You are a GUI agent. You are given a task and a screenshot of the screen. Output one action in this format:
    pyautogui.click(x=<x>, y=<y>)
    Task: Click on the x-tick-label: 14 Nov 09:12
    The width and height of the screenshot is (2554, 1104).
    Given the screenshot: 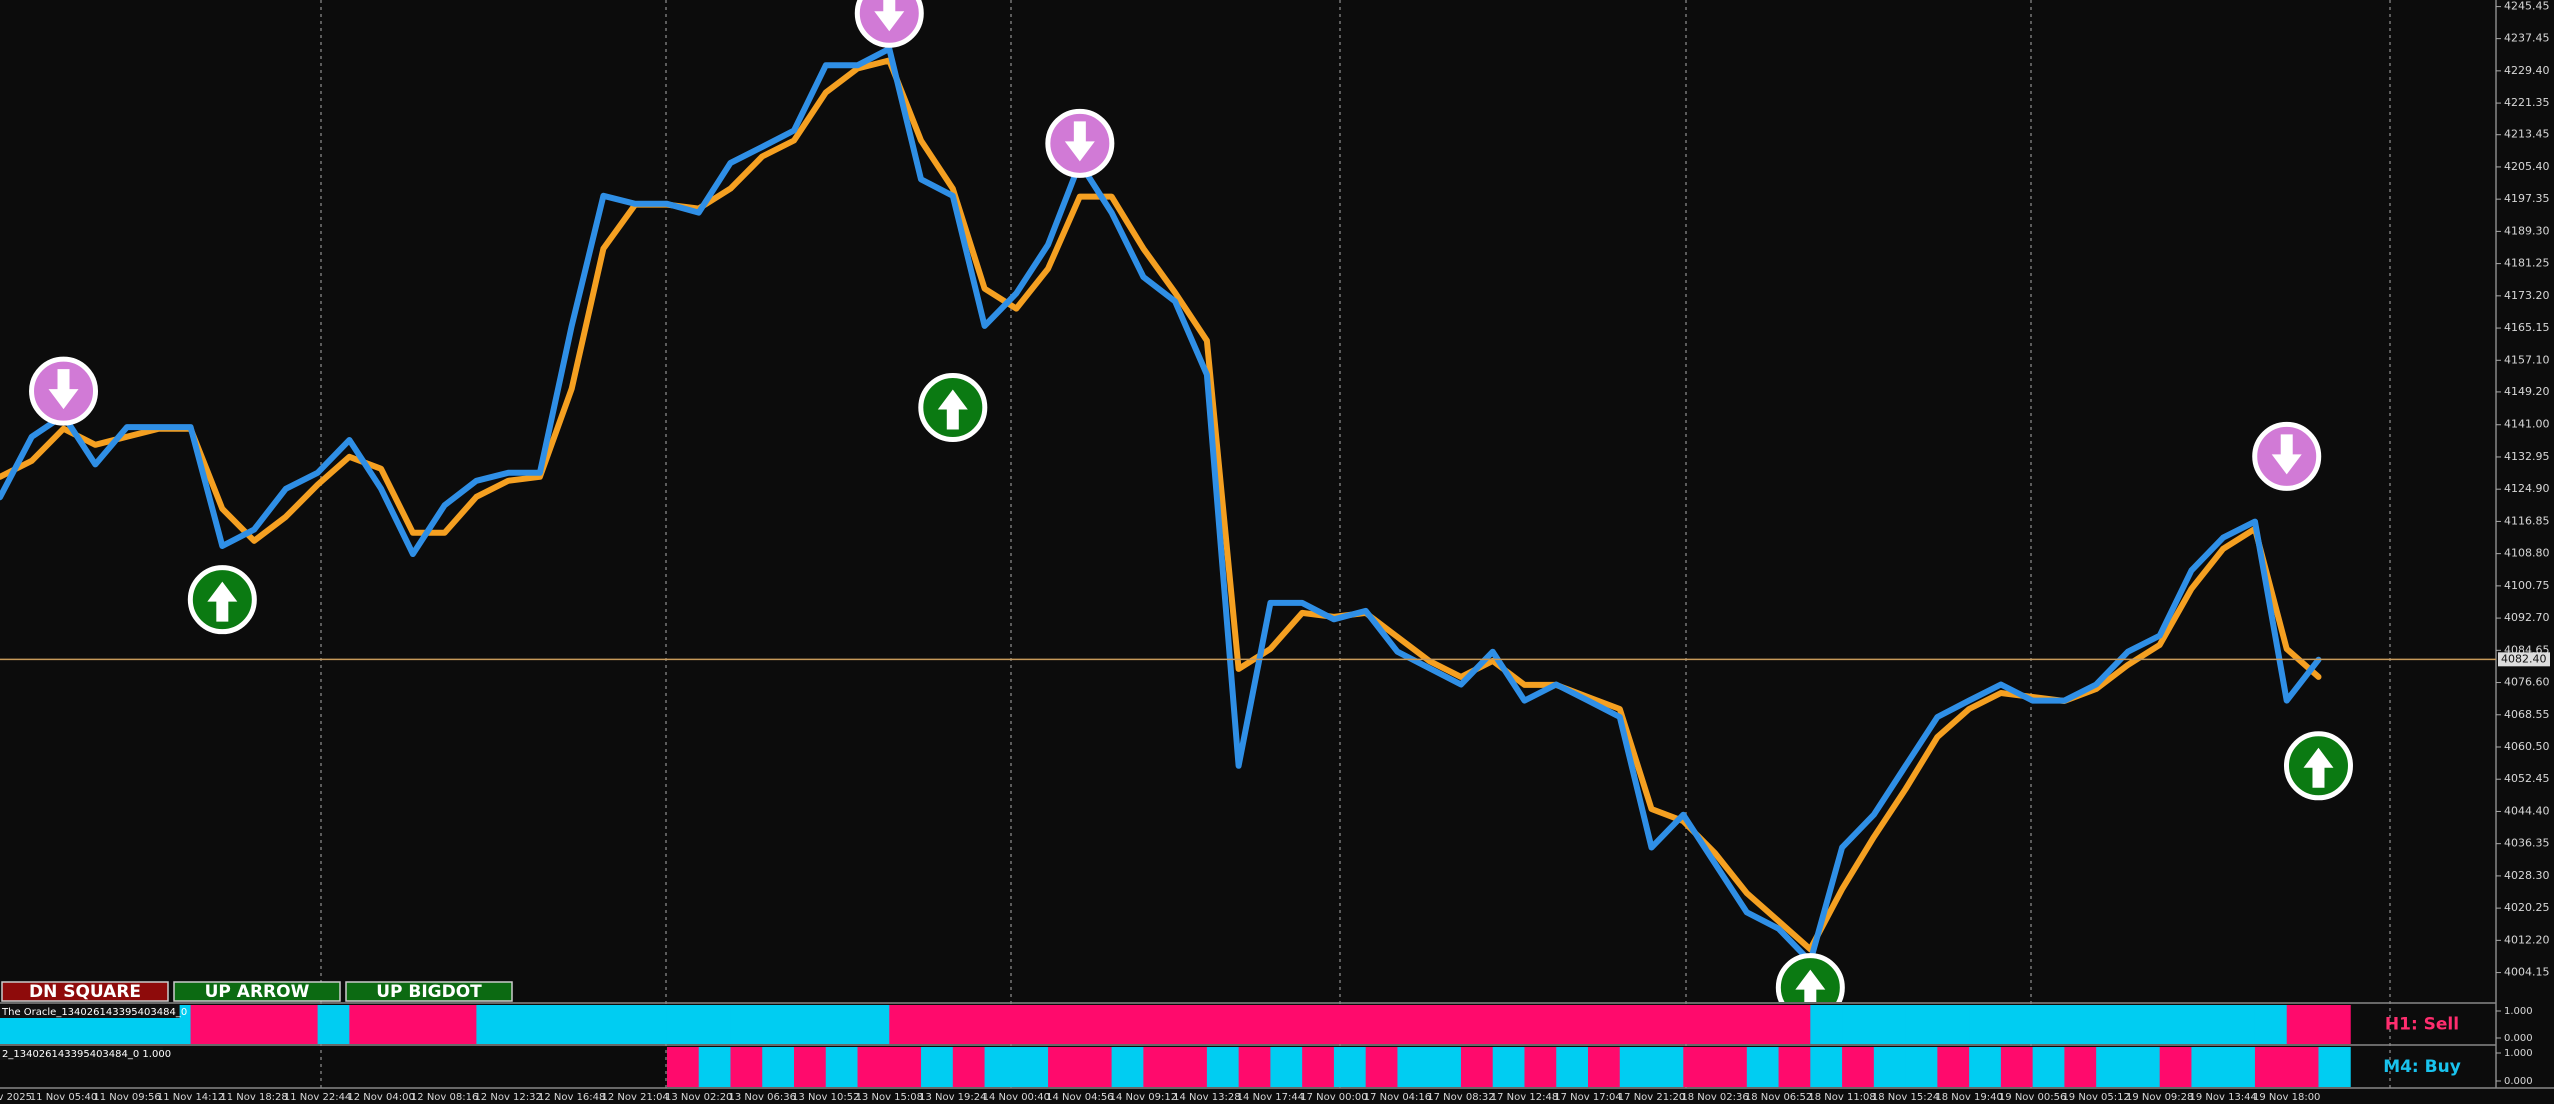 What is the action you would take?
    pyautogui.click(x=1143, y=1097)
    